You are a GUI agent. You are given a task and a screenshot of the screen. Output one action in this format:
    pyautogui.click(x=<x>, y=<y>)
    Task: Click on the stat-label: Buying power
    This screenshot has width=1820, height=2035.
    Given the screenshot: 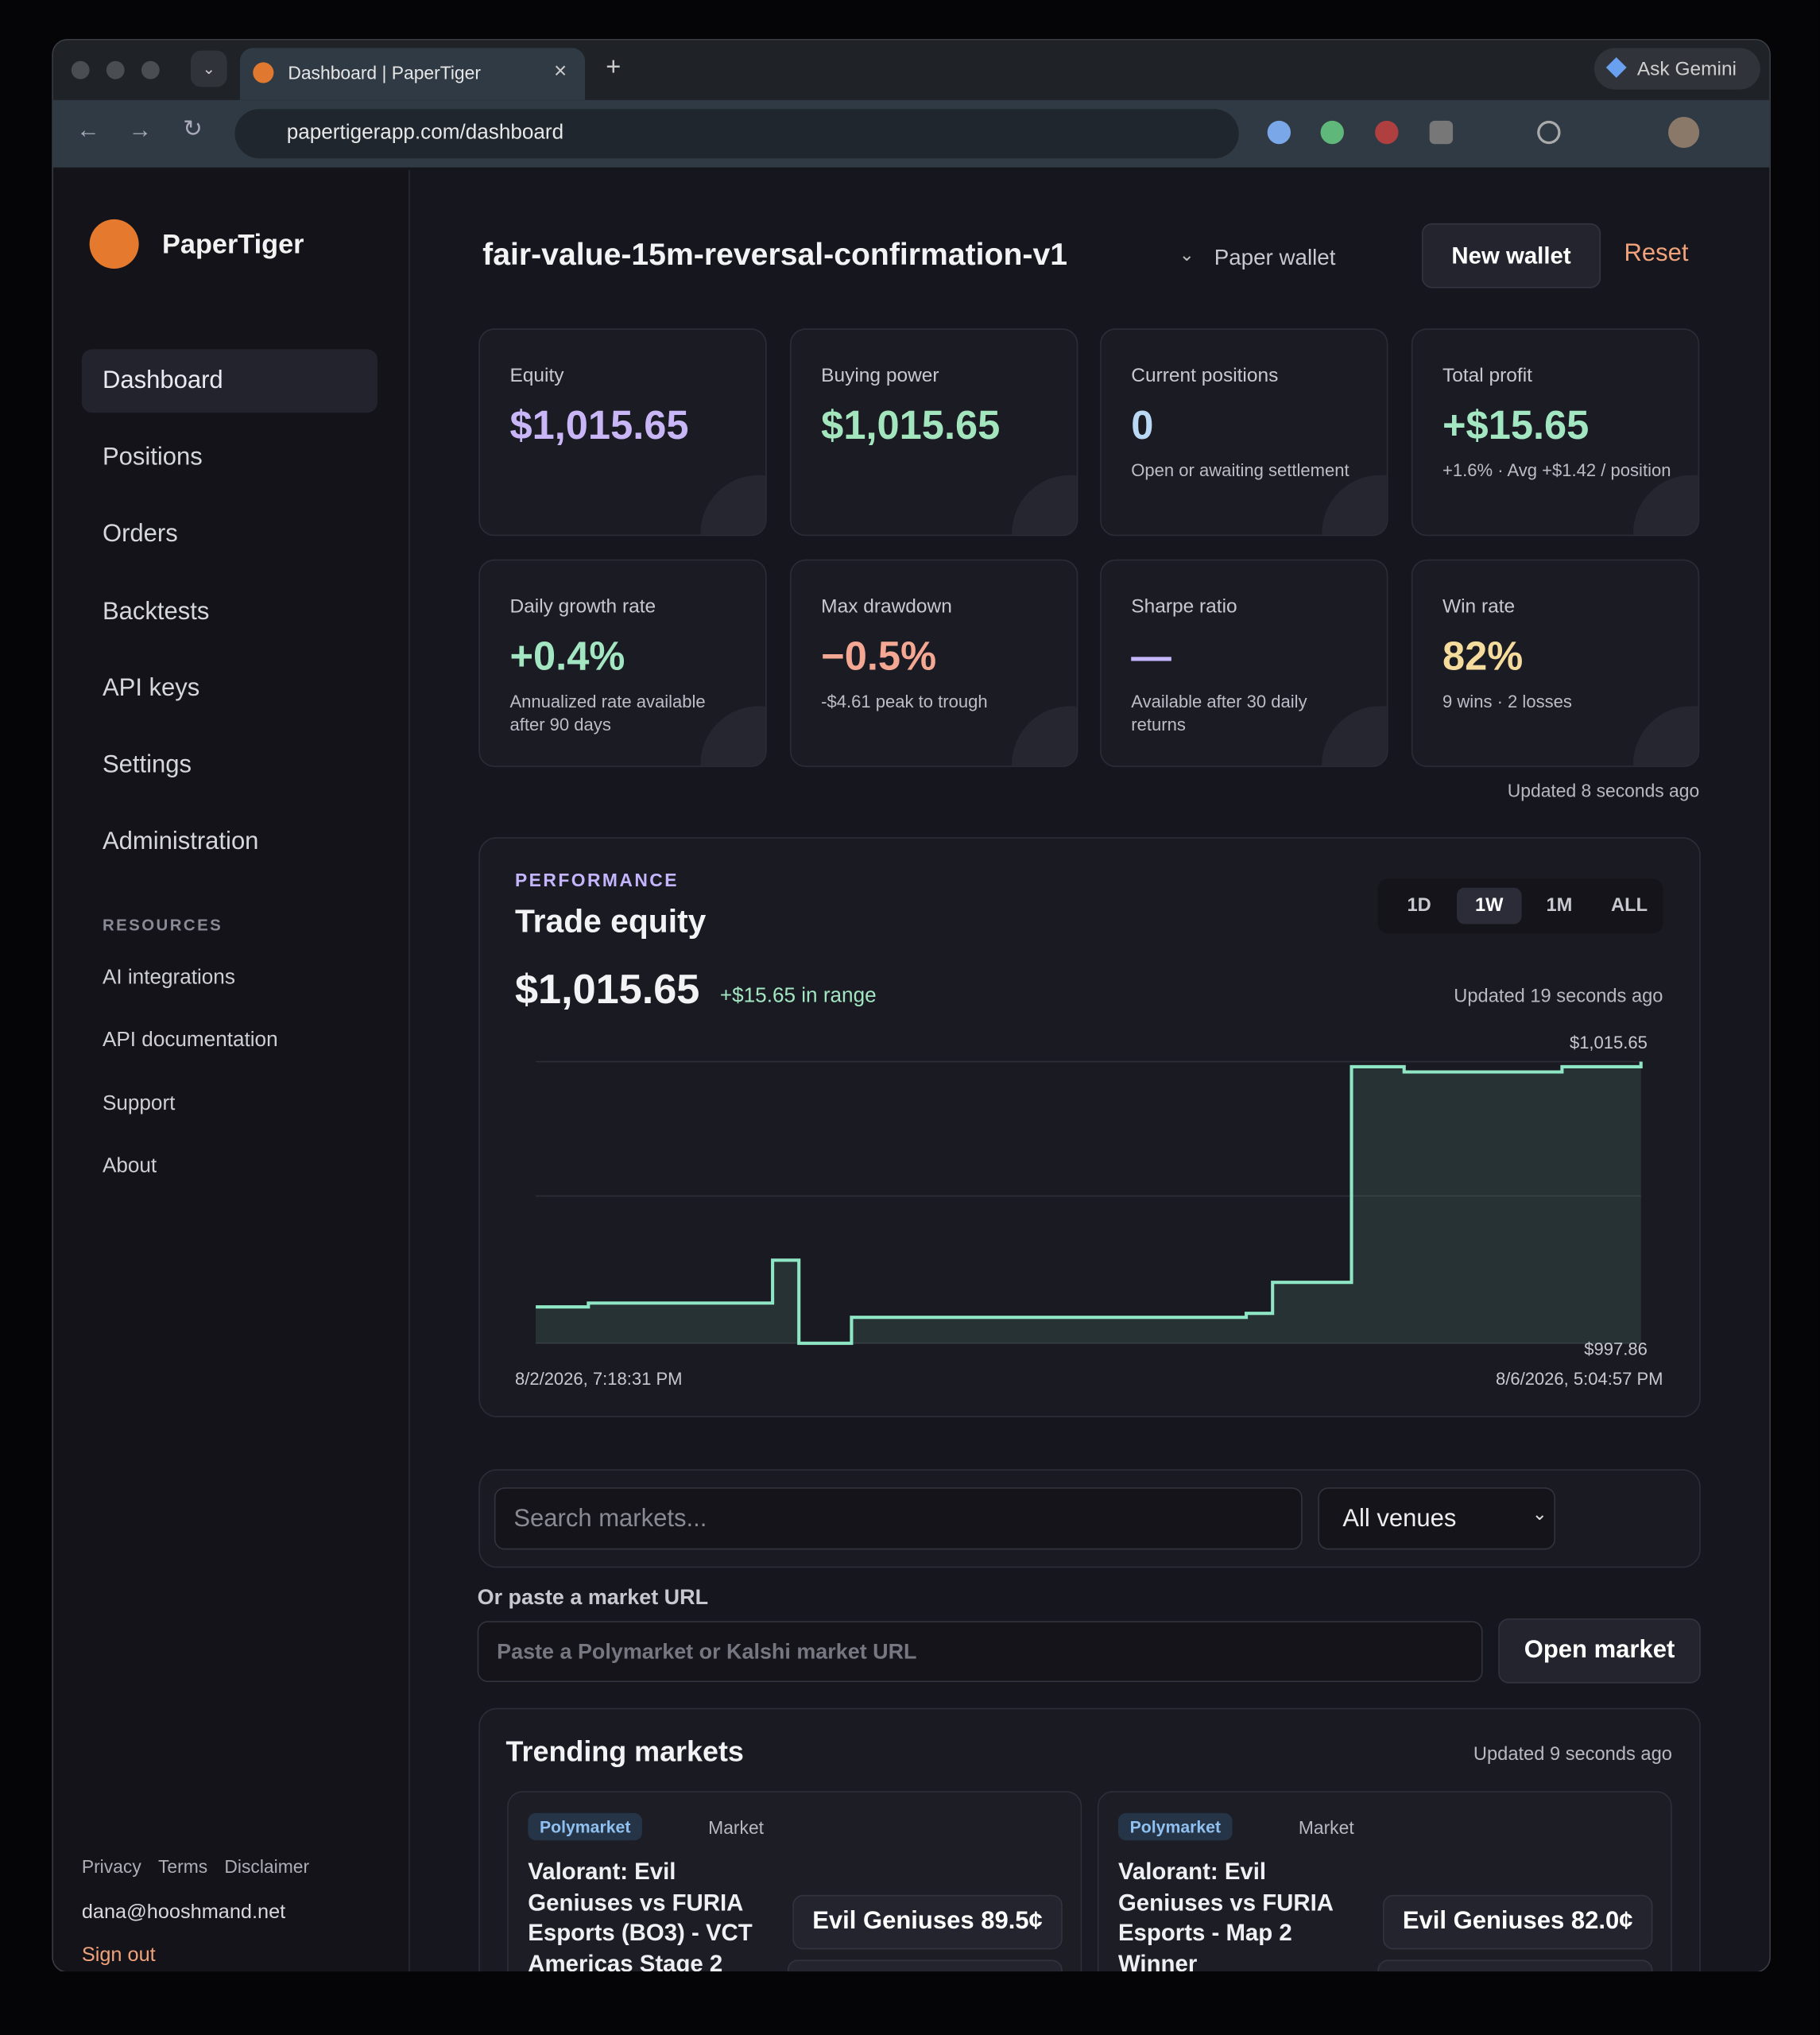 What is the action you would take?
    pyautogui.click(x=880, y=375)
    